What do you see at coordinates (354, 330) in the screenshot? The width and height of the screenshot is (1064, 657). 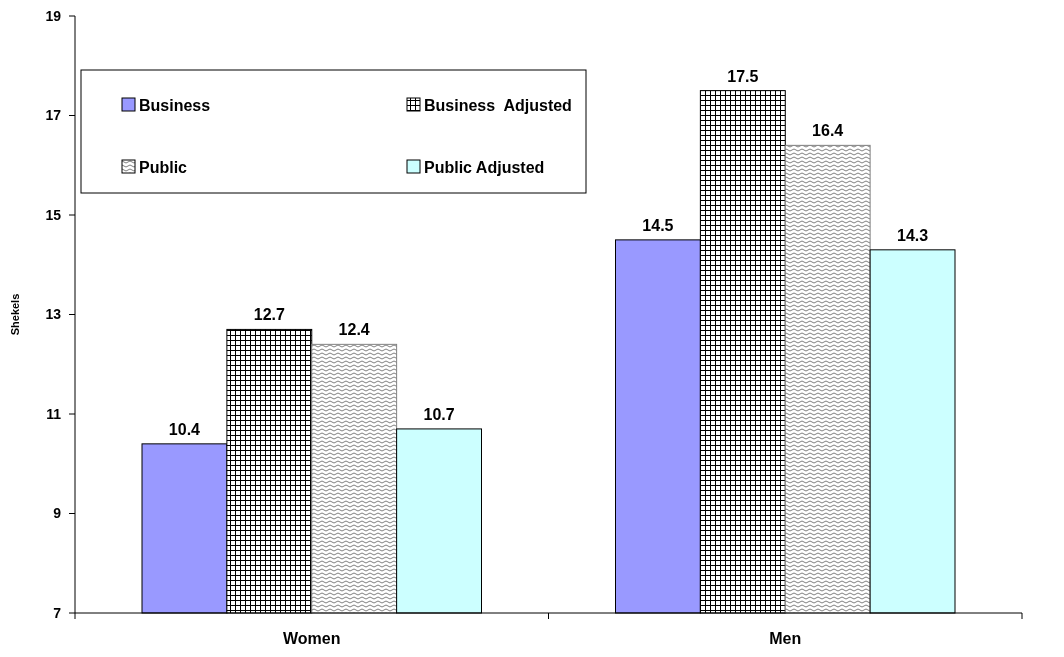 I see `data-label: 12.4` at bounding box center [354, 330].